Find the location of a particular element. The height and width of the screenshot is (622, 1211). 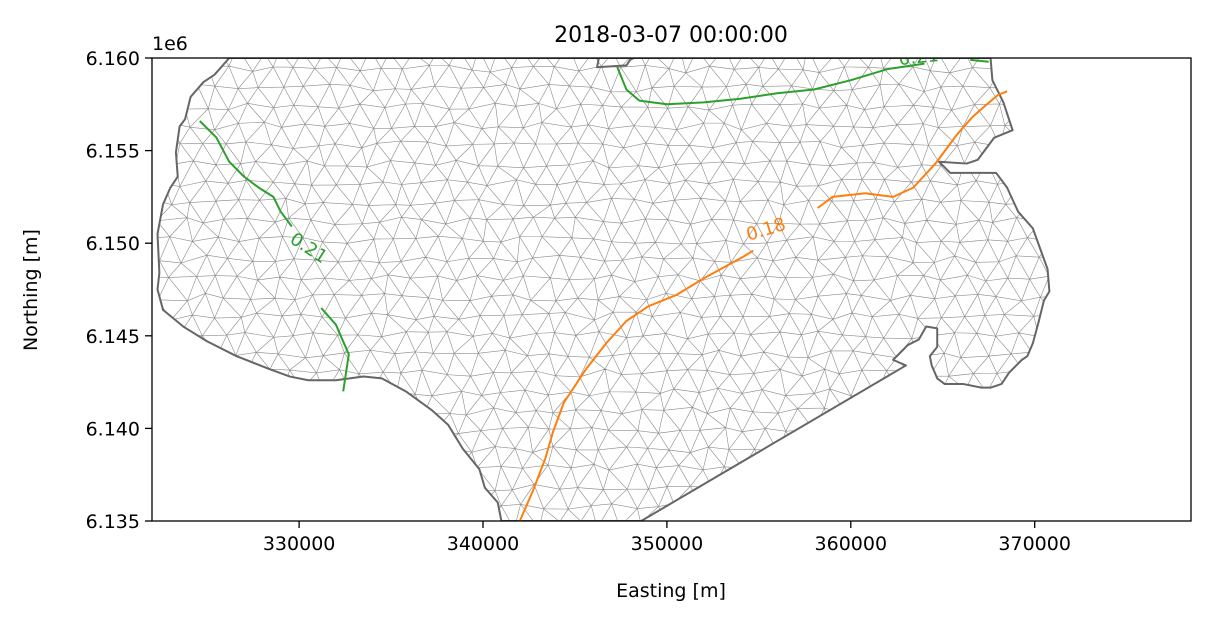

y-tick-label: 6.155 is located at coordinates (113, 152).